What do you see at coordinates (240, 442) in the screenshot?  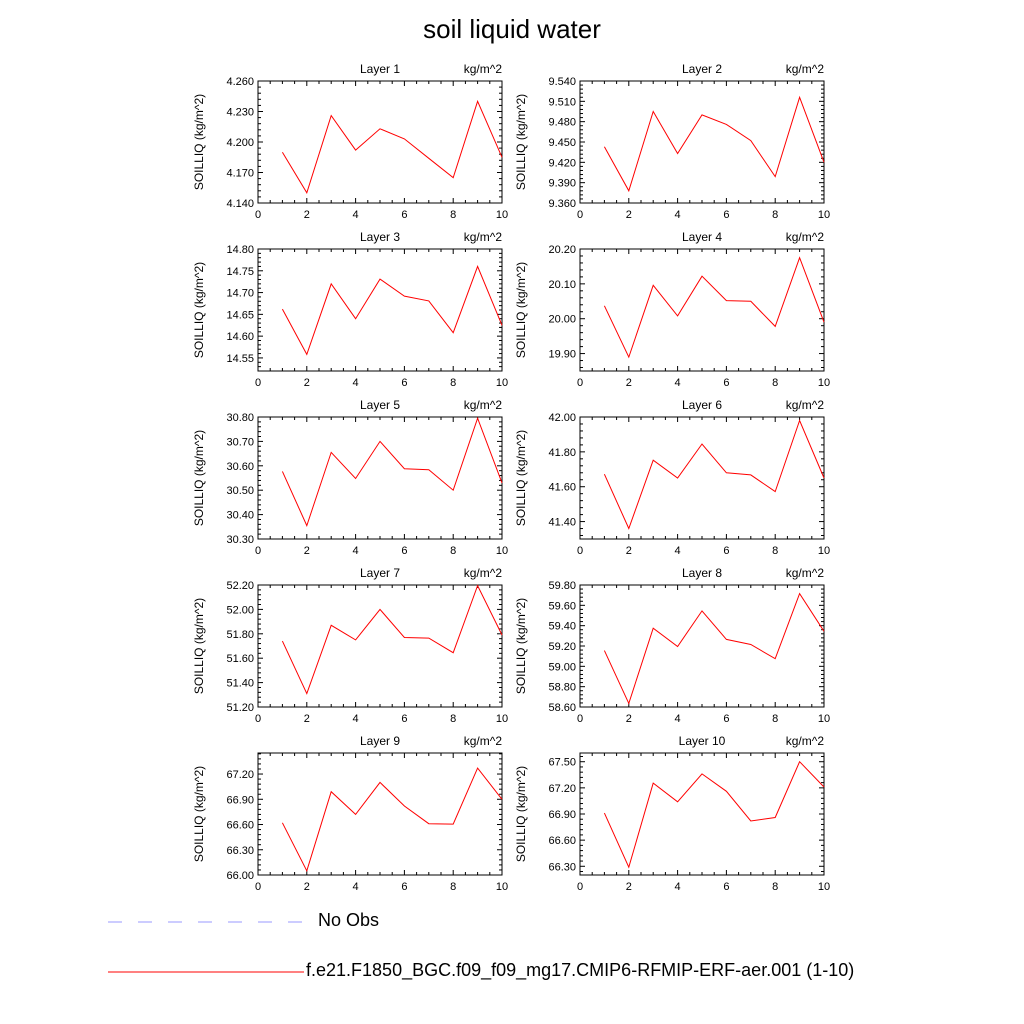 I see `y-tick-label: 30.70` at bounding box center [240, 442].